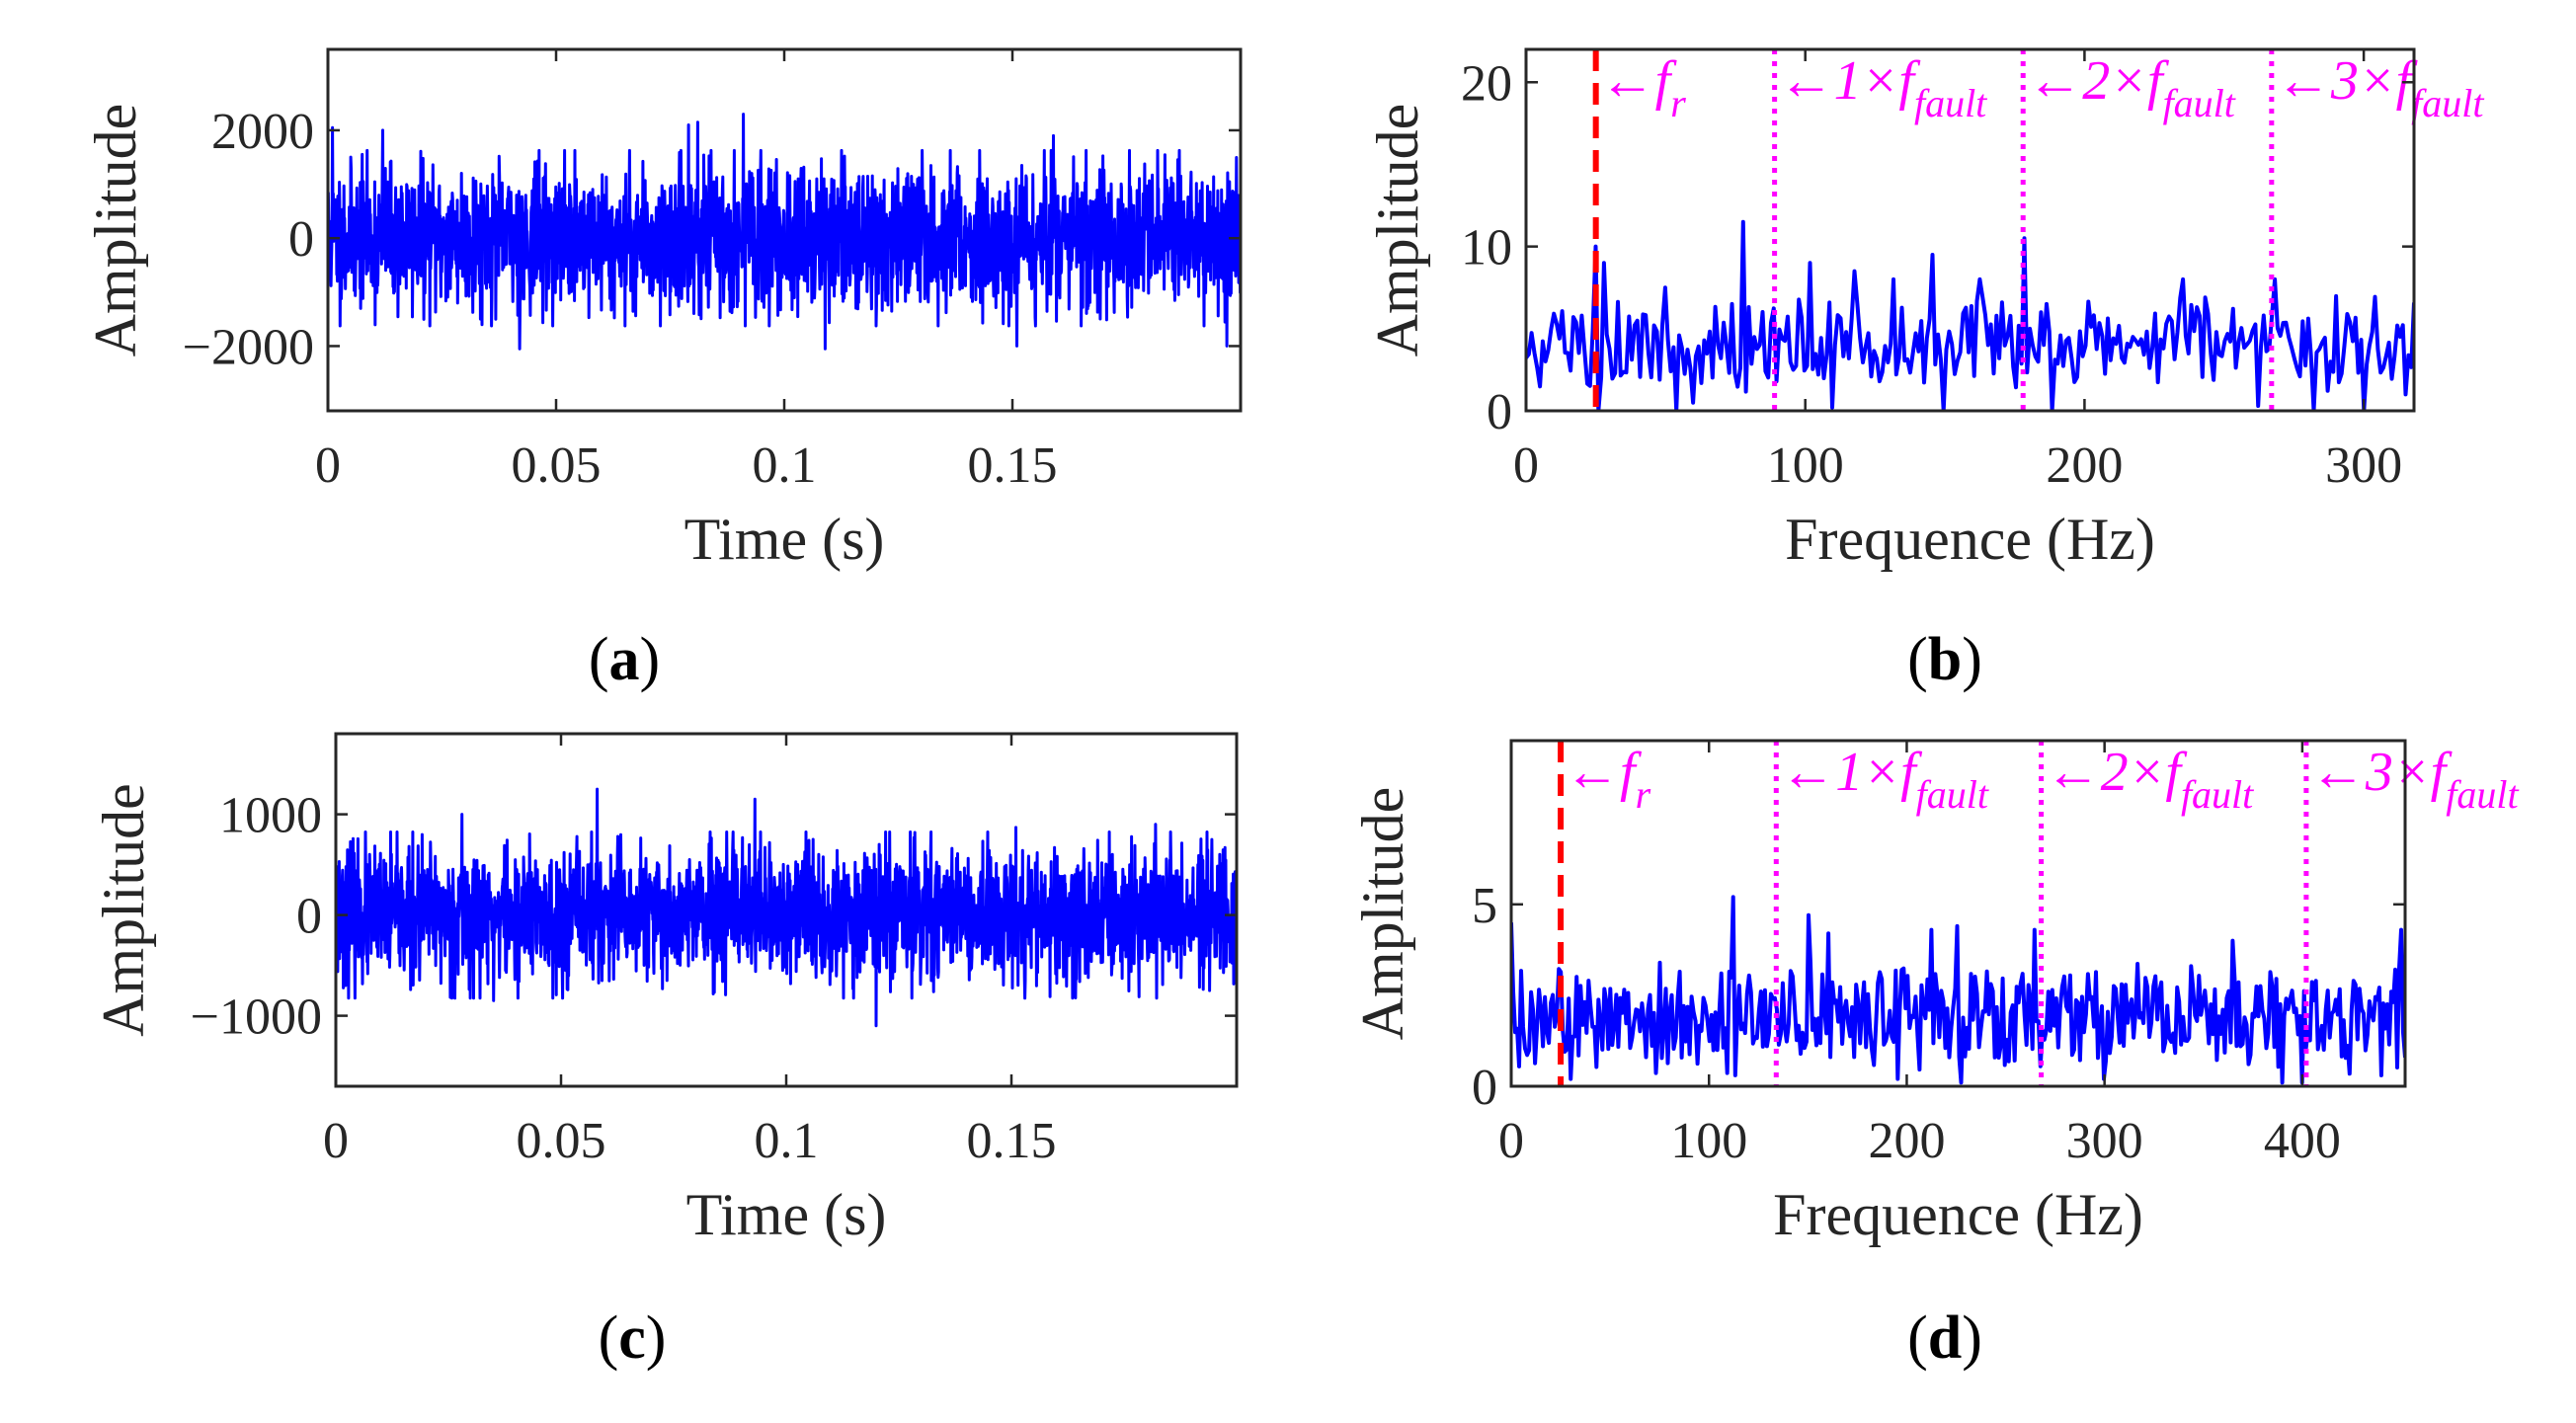 Image resolution: width=2576 pixels, height=1423 pixels. Describe the element at coordinates (1883, 87) in the screenshot. I see `marker-label-b-1: ←1×ffault` at that location.